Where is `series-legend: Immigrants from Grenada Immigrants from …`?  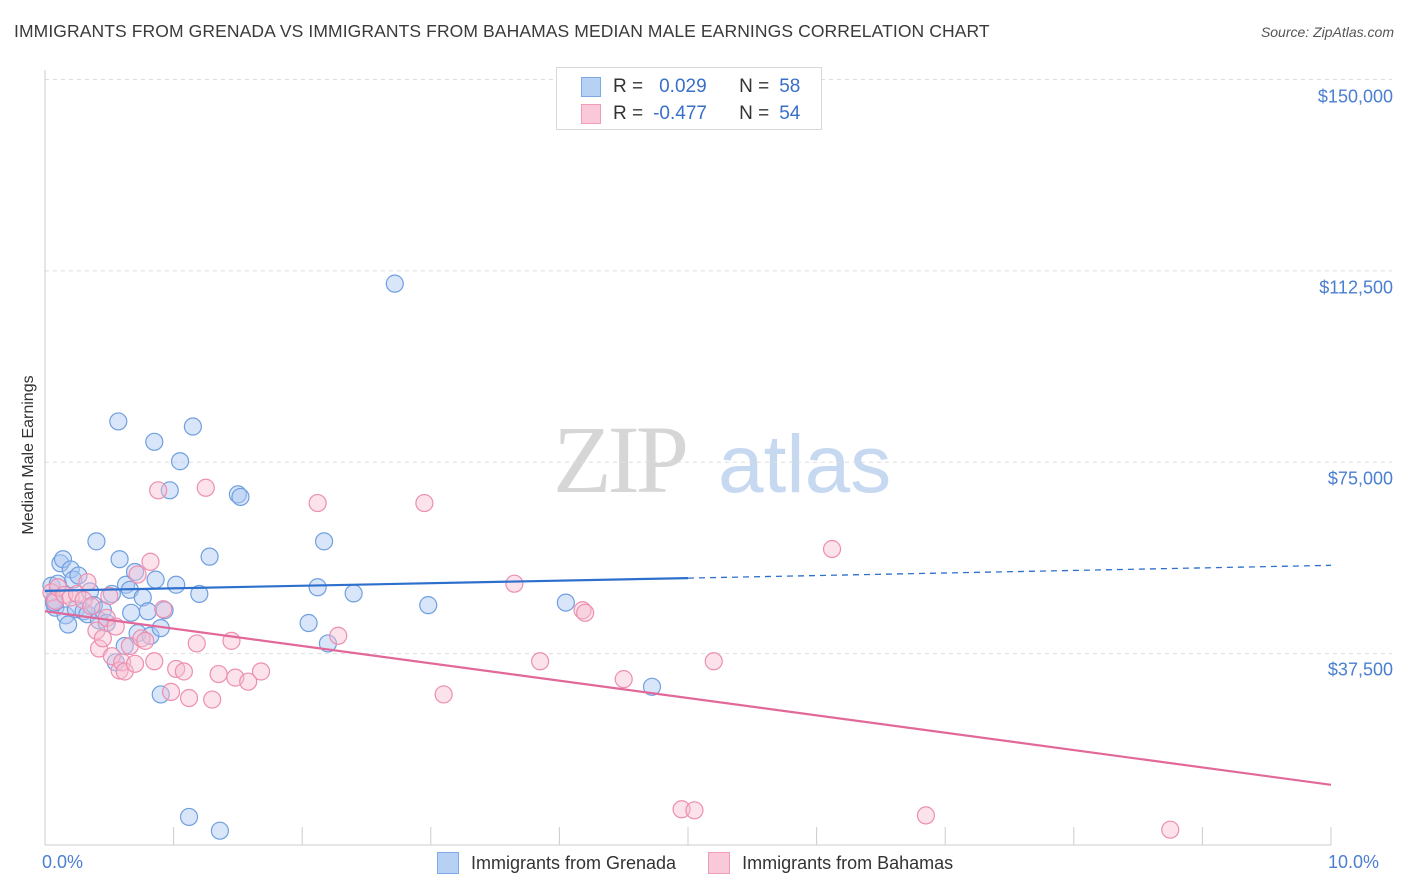
series-legend: Immigrants from Grenada Immigrants from … is located at coordinates (711, 863).